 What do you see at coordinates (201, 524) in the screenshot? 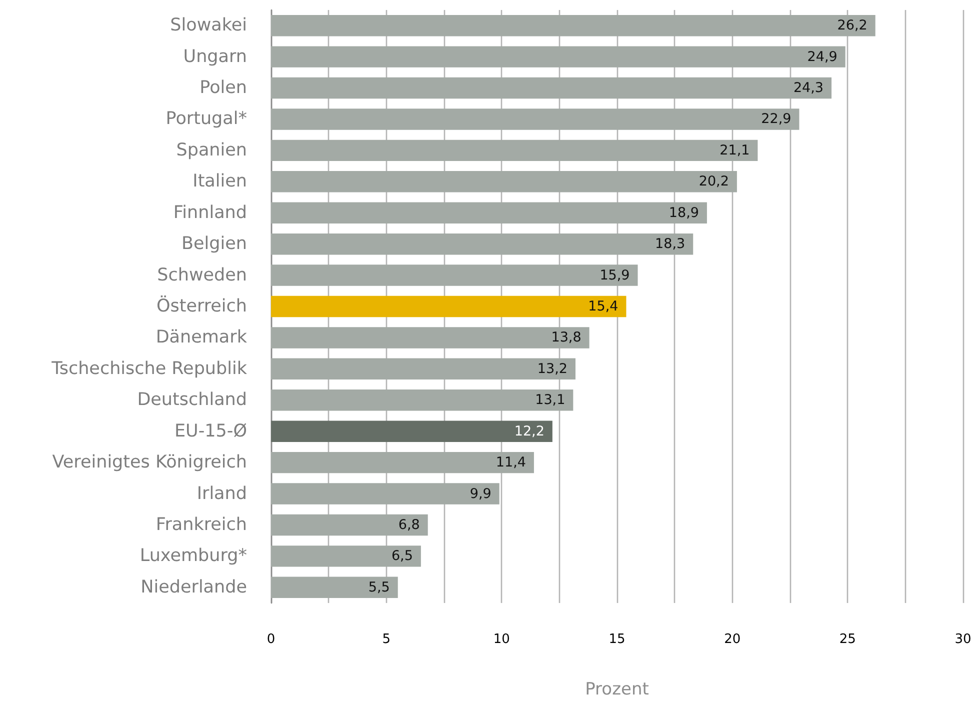
I see `y-tick-label: Frankreich` at bounding box center [201, 524].